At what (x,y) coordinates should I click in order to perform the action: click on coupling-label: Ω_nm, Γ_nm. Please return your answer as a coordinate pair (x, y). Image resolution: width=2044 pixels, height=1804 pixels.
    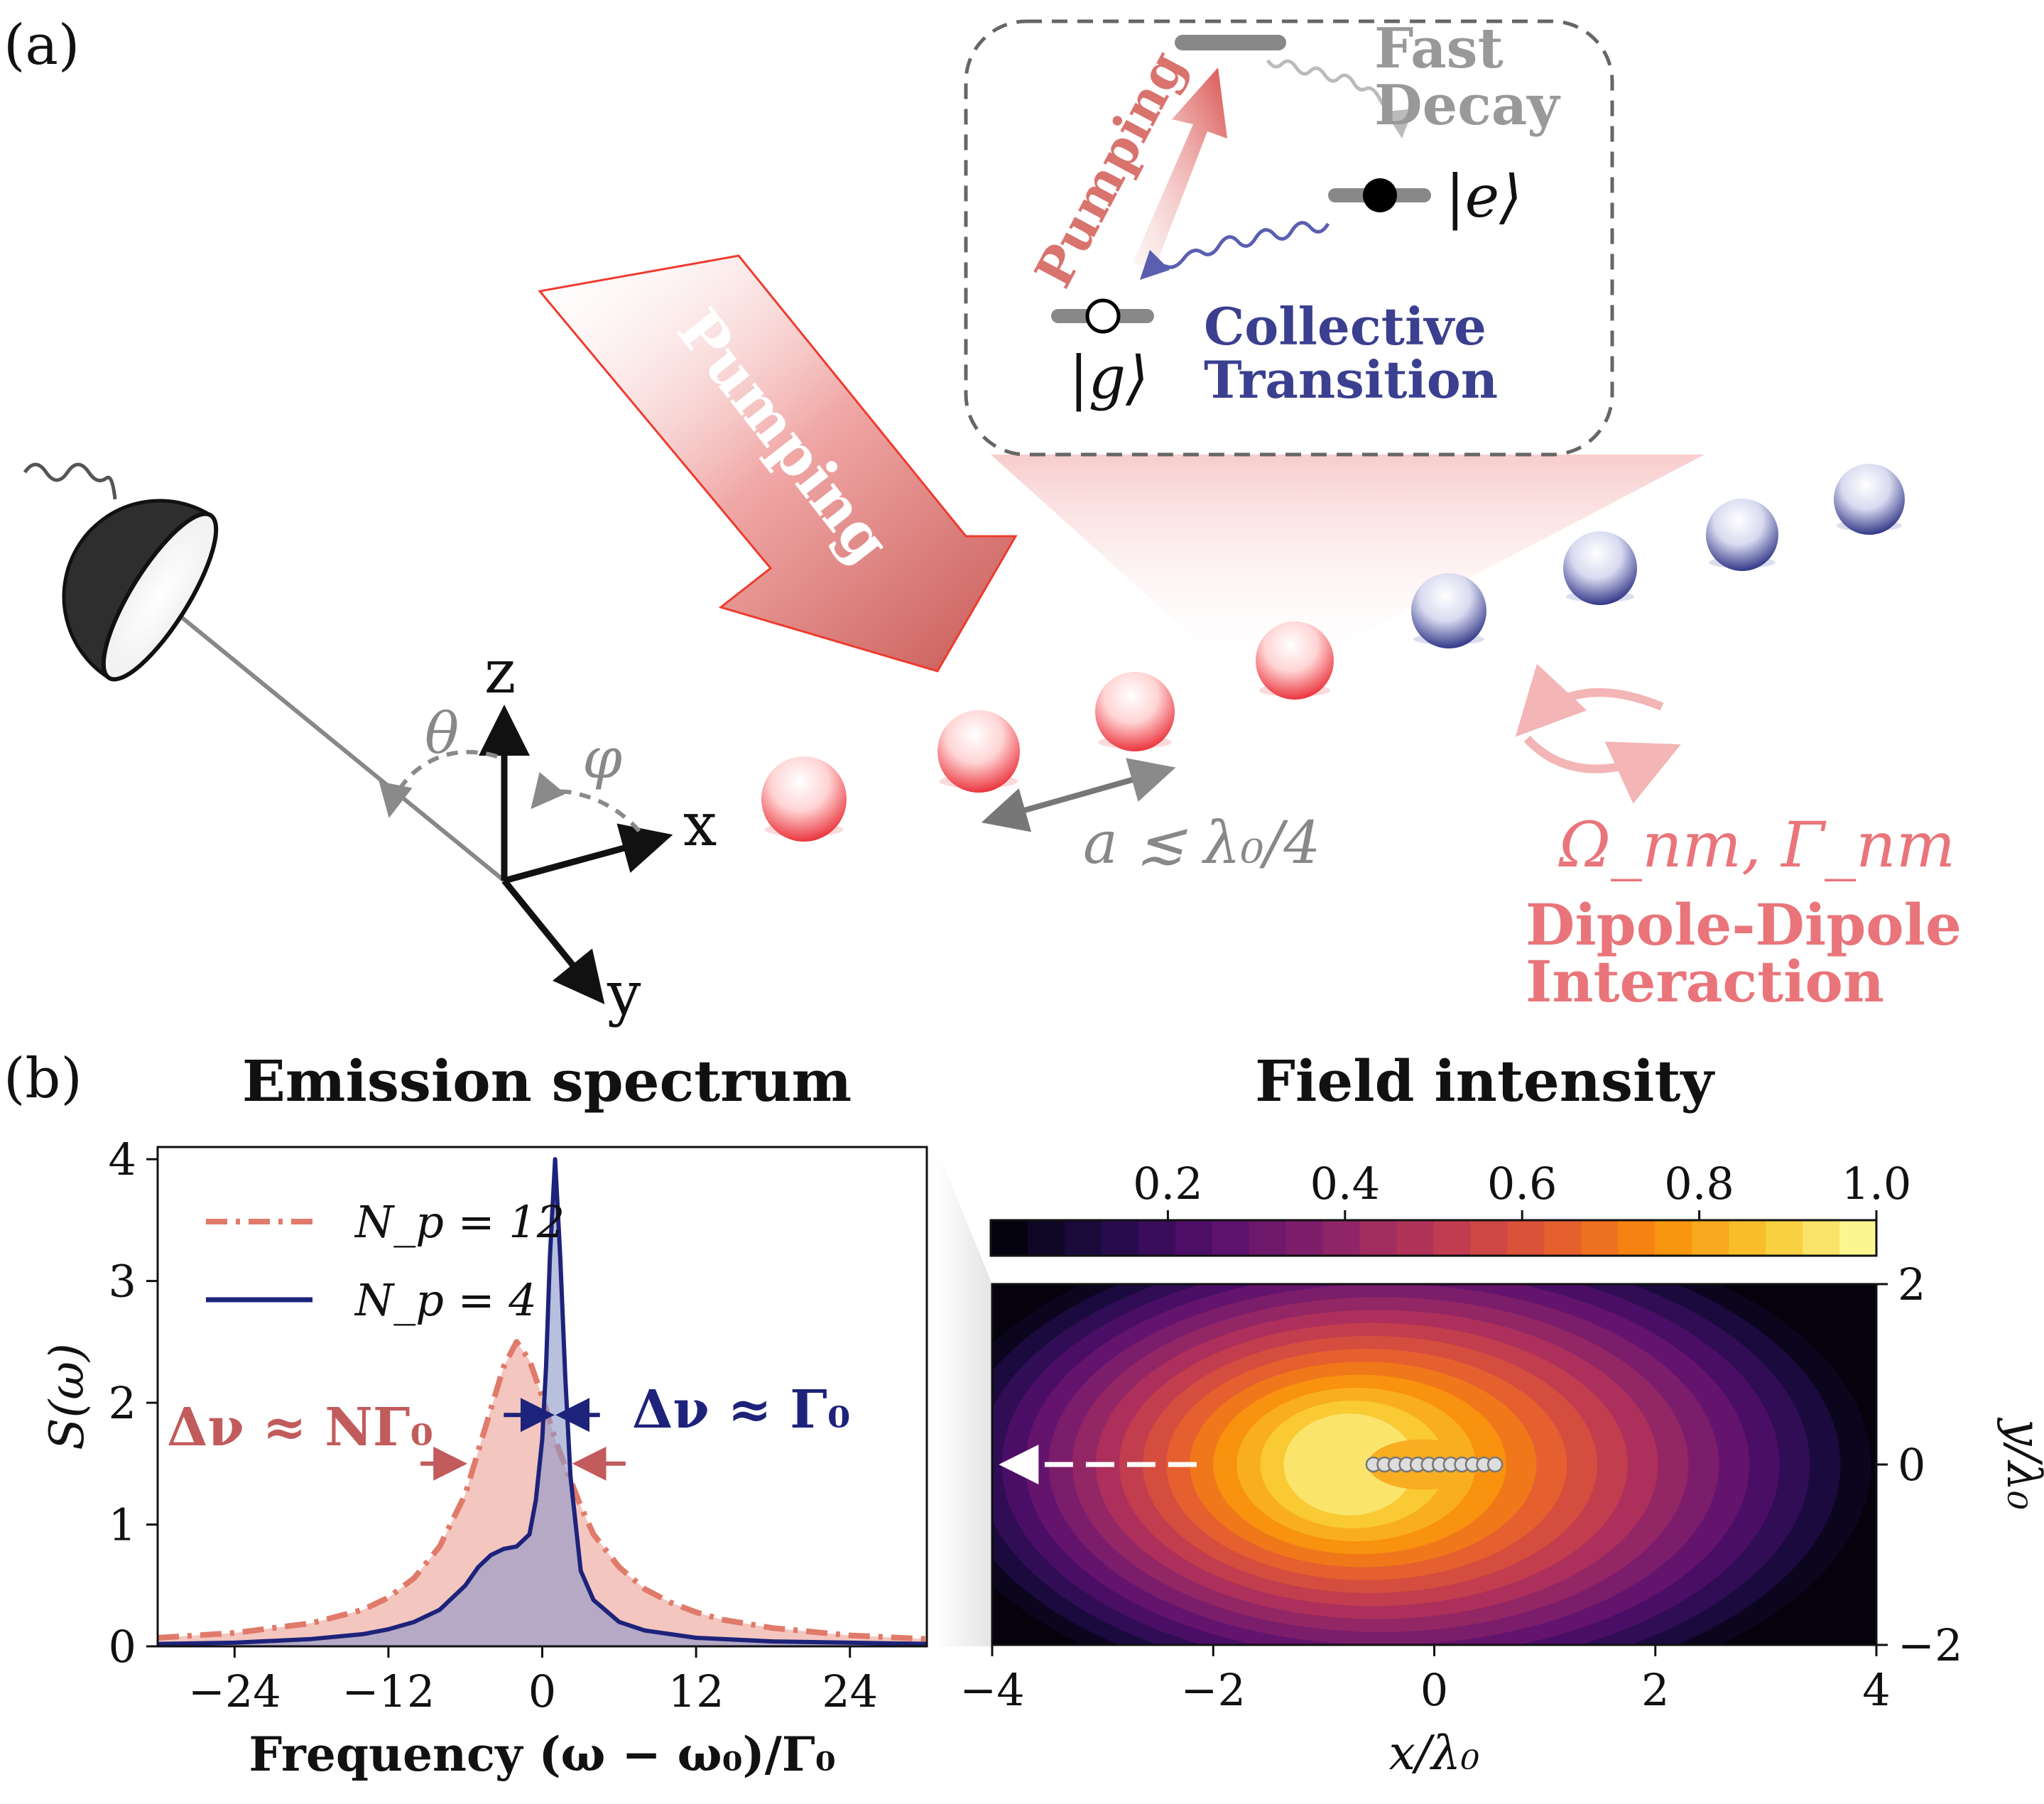
    Looking at the image, I should click on (1756, 844).